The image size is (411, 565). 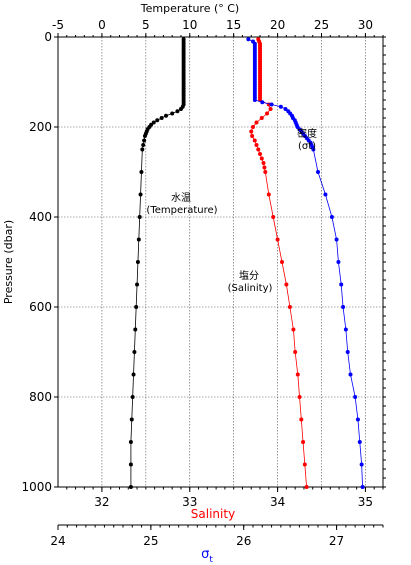 What do you see at coordinates (150, 541) in the screenshot?
I see `sigma-tick-label: 25` at bounding box center [150, 541].